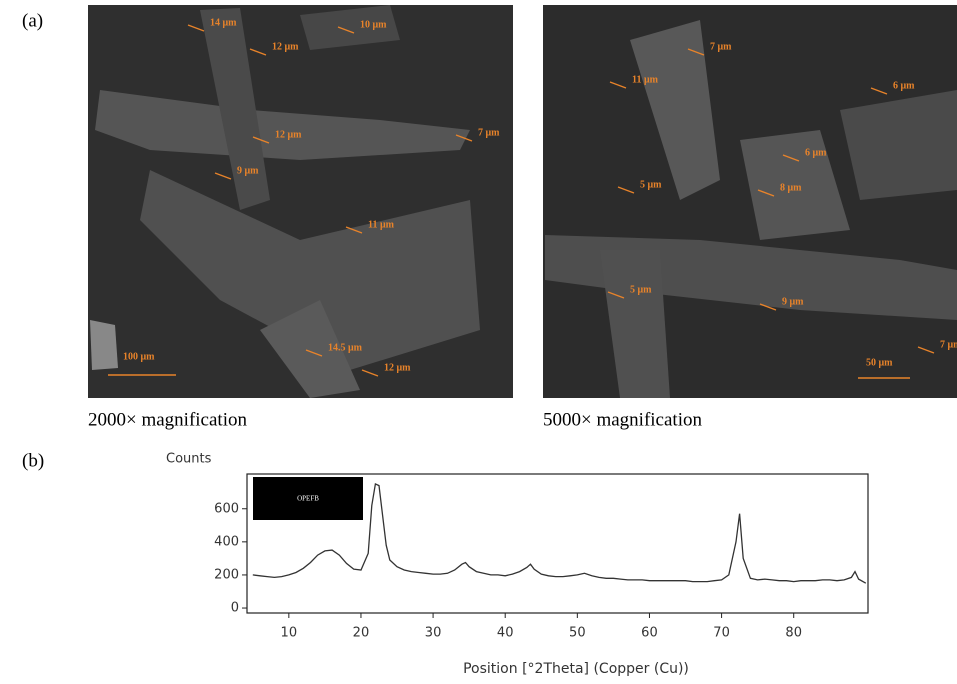 The width and height of the screenshot is (957, 684). What do you see at coordinates (361, 633) in the screenshot?
I see `x-tick-label: 20` at bounding box center [361, 633].